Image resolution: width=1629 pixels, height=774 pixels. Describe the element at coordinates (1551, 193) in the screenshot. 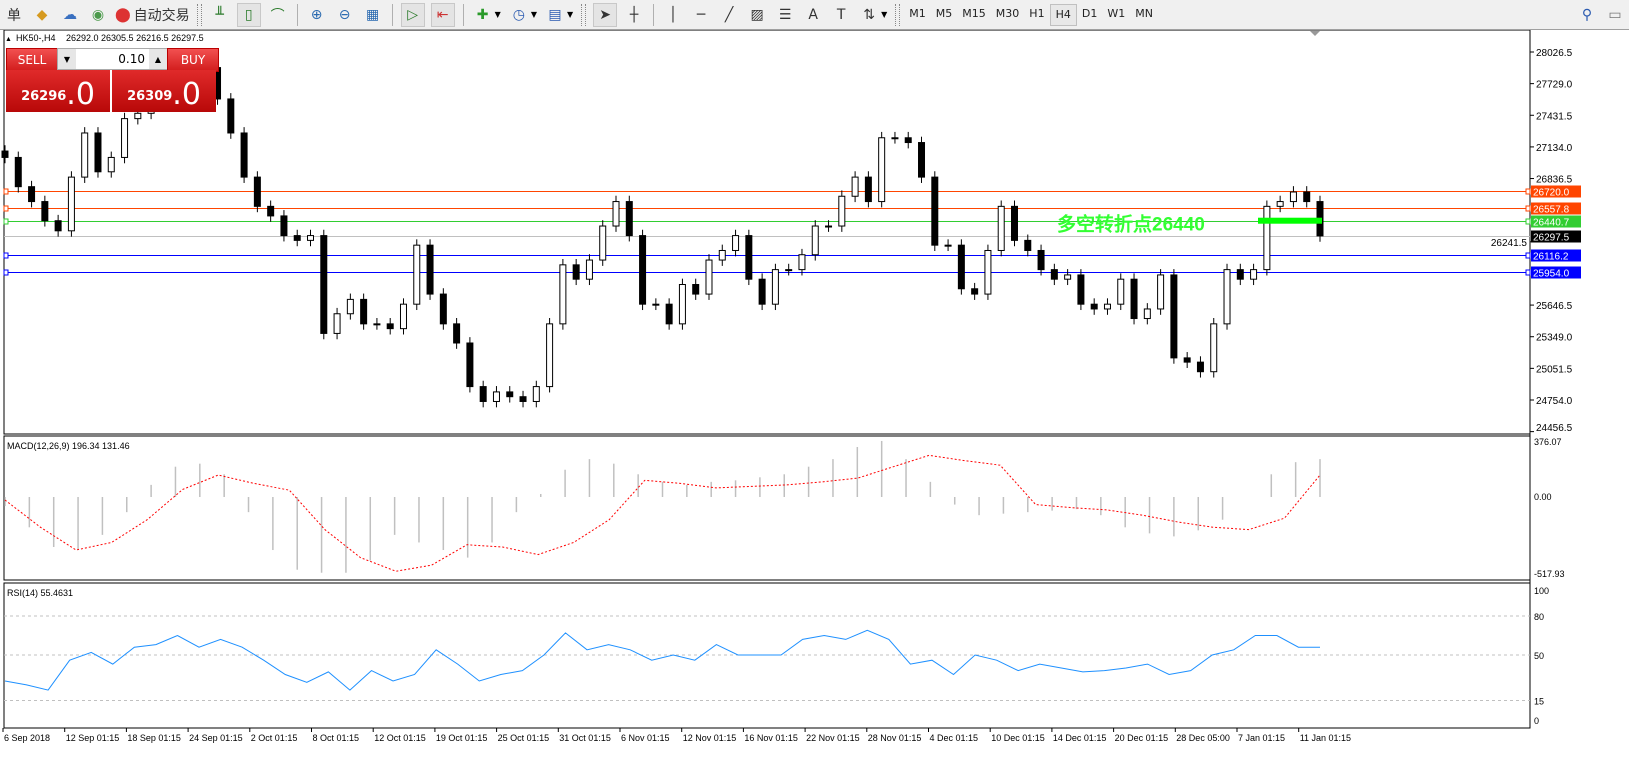

I see `level-price-label: 26720.0` at that location.